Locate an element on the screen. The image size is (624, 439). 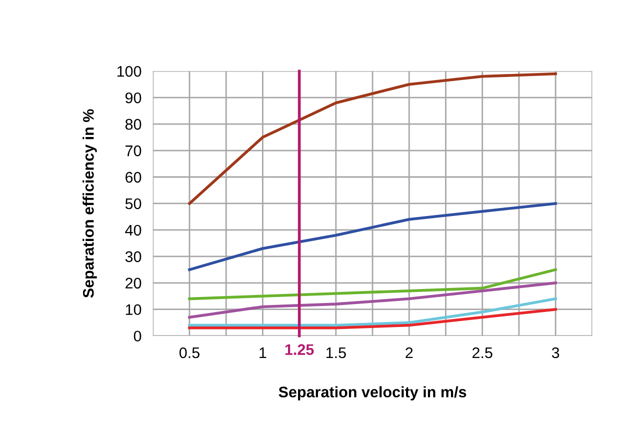
y-tick-label: 80 is located at coordinates (133, 124).